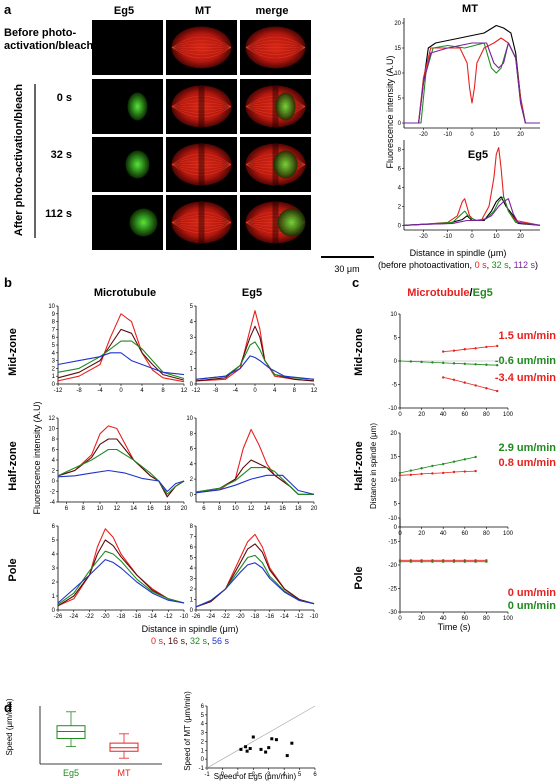 Image resolution: width=560 pixels, height=784 pixels. What do you see at coordinates (254, 572) in the screenshot?
I see `chart-b-pole-eg5: -26 -24 -22 -20 -18 -16 -14 -12 -10 0 1 2 3 4 5 6 7 8` at bounding box center [254, 572].